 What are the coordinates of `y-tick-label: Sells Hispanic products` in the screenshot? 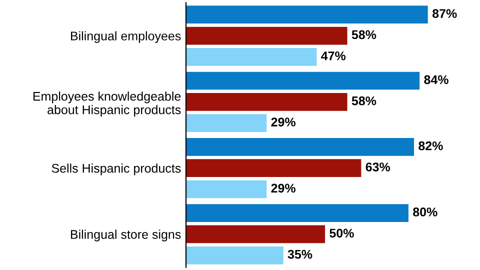 It's located at (116, 170).